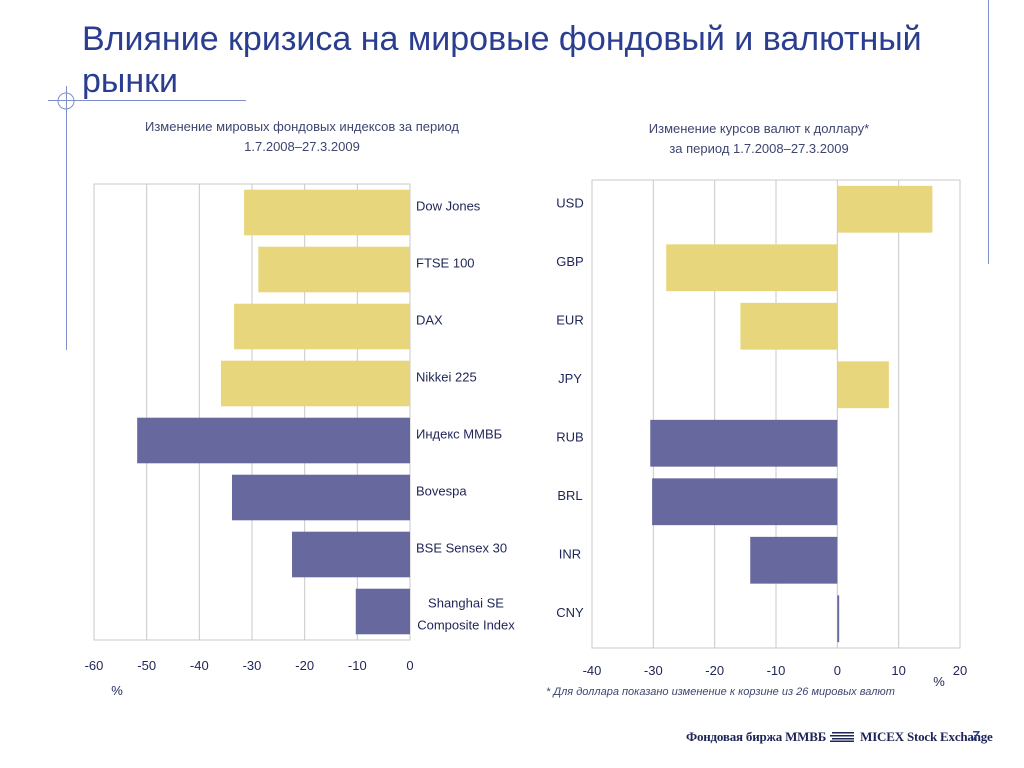 The height and width of the screenshot is (768, 1024). I want to click on currency-tick-label: -10, so click(776, 670).